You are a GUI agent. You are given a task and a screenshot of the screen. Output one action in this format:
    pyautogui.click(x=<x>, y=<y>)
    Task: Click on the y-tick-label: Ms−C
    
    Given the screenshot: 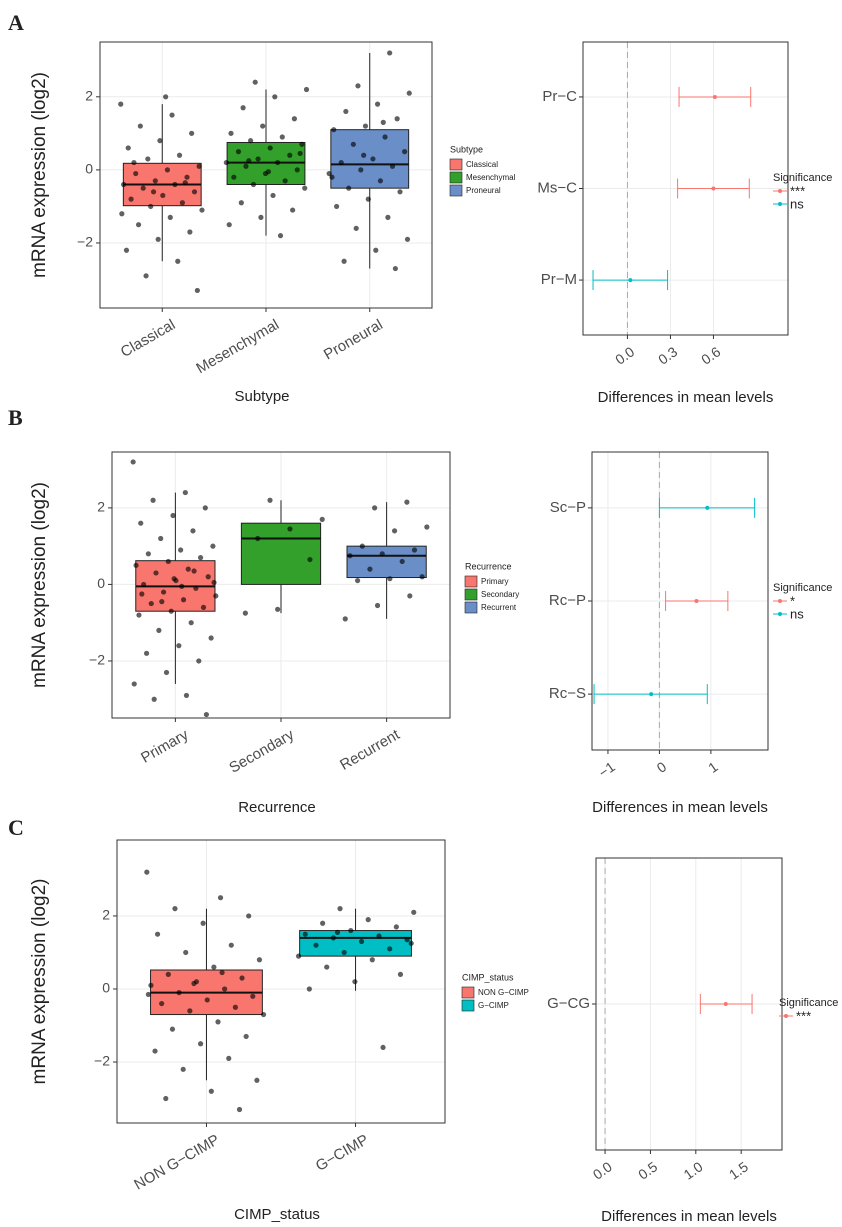 What is the action you would take?
    pyautogui.click(x=557, y=187)
    